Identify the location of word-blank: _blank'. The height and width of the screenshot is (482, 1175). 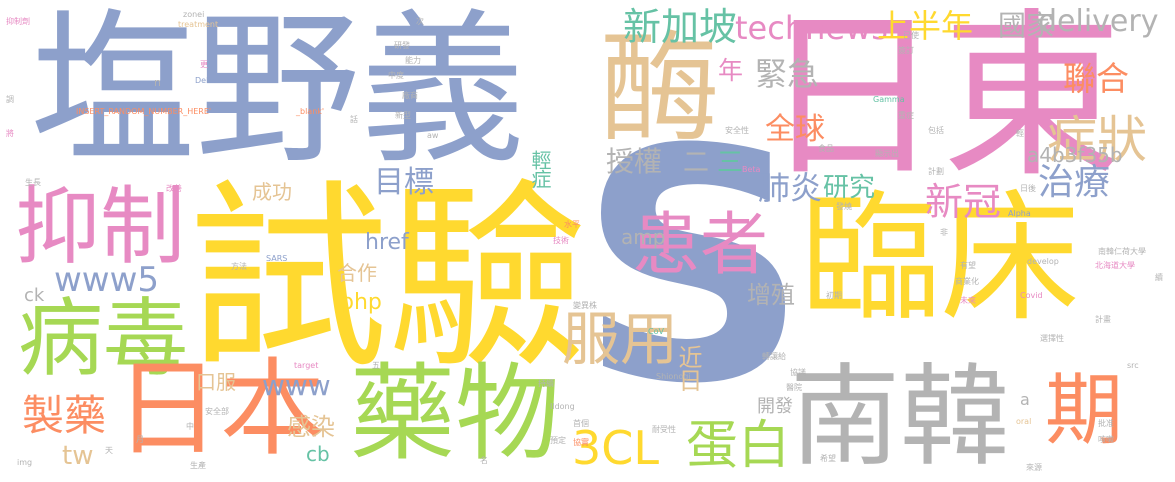
(310, 111).